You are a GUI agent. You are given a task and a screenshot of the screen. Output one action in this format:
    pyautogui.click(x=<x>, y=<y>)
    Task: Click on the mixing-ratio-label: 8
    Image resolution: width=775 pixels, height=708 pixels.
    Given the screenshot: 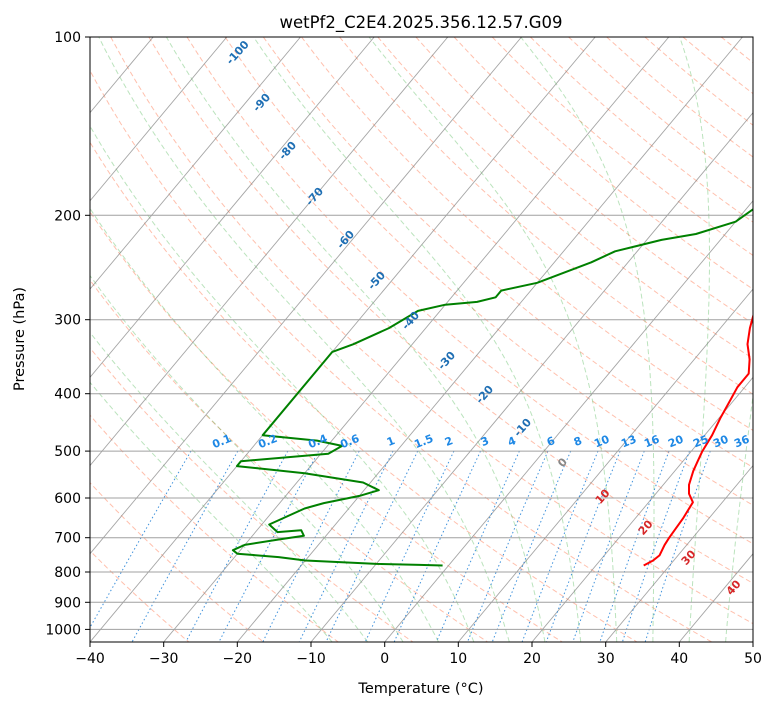 What is the action you would take?
    pyautogui.click(x=578, y=441)
    